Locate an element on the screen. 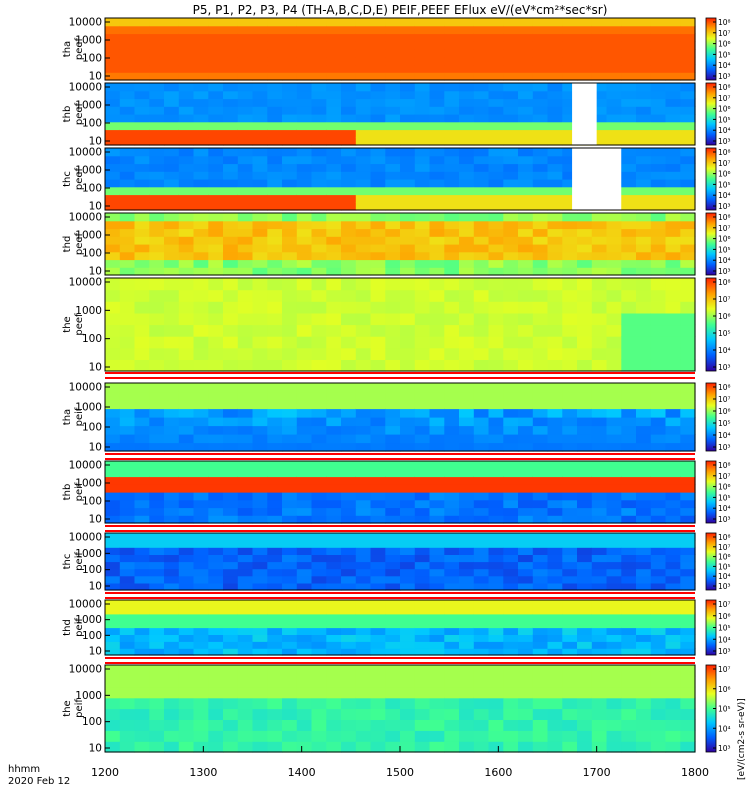  panel-label: thb is located at coordinates (67, 492).